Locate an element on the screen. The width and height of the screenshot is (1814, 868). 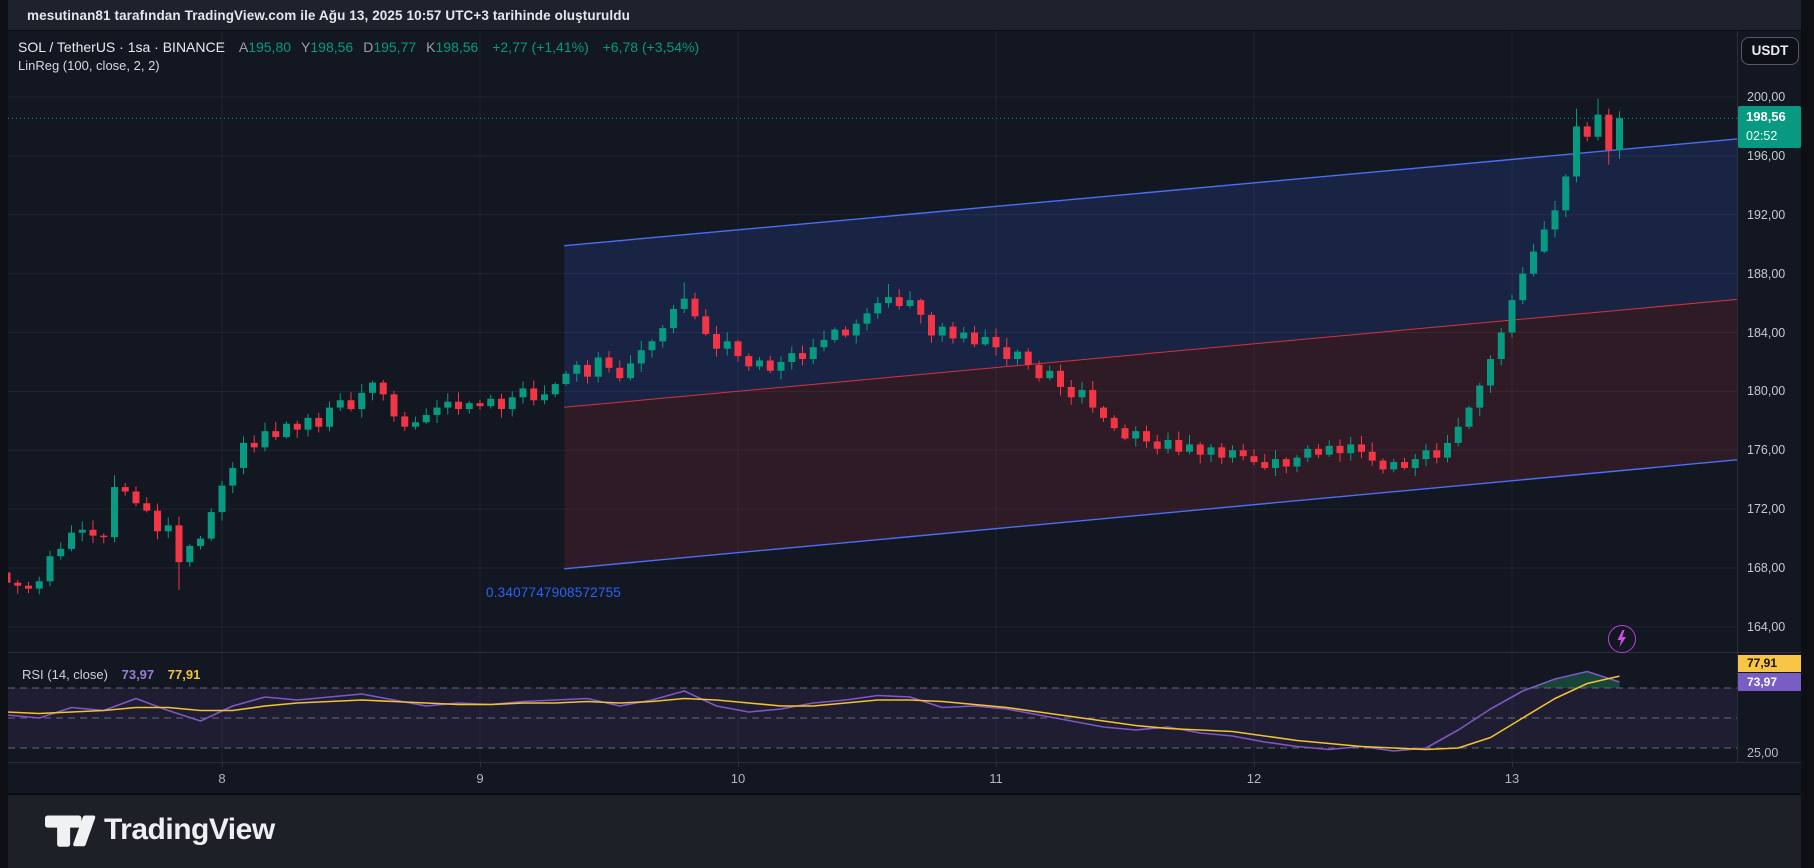
boost-button is located at coordinates (1622, 639).